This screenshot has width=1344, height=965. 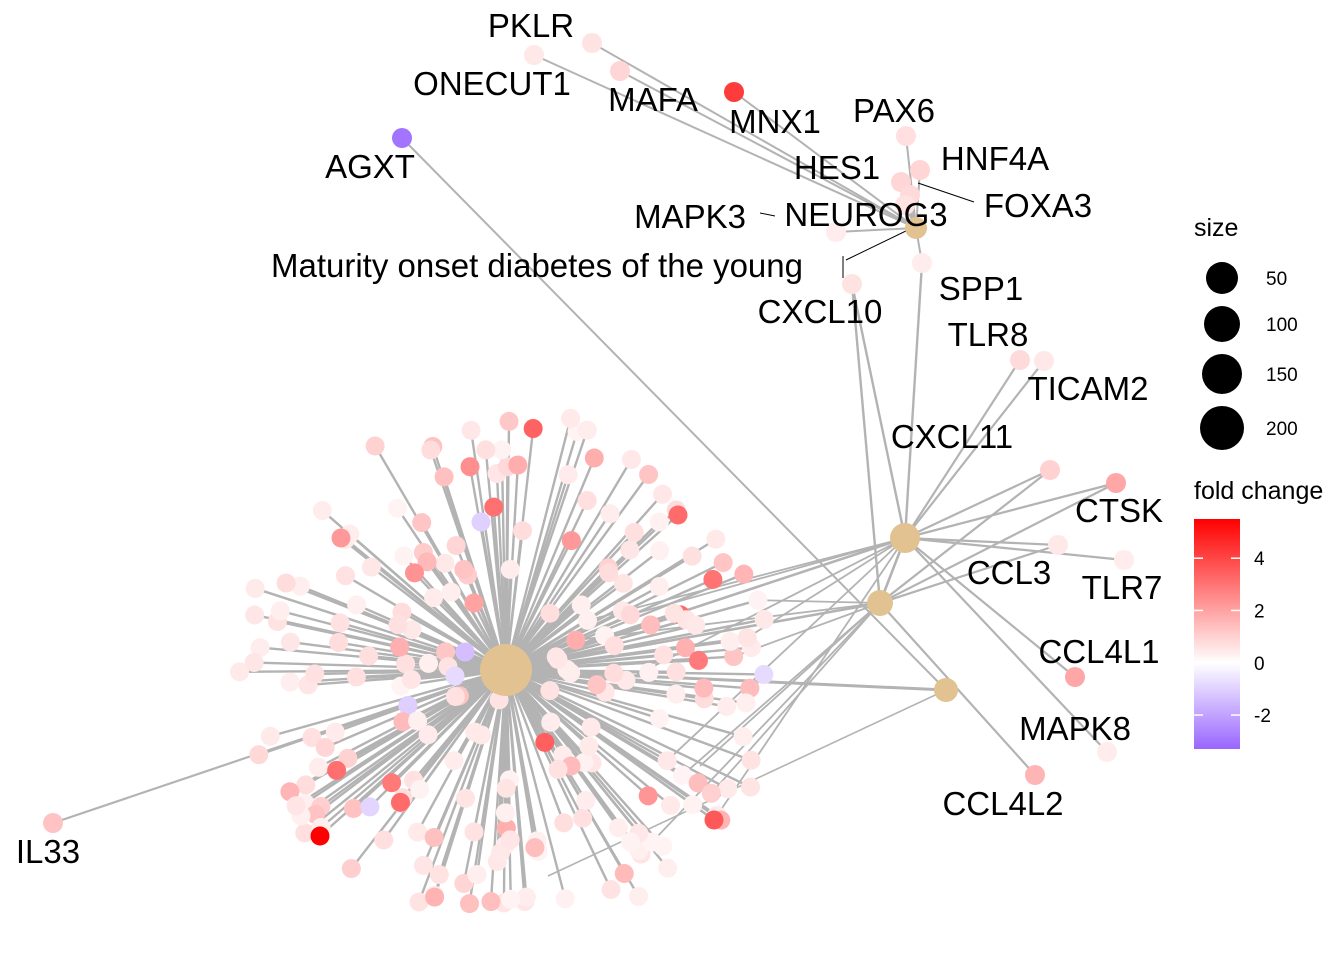 What do you see at coordinates (820, 311) in the screenshot?
I see `gene-label-cxcl10: CXCL10` at bounding box center [820, 311].